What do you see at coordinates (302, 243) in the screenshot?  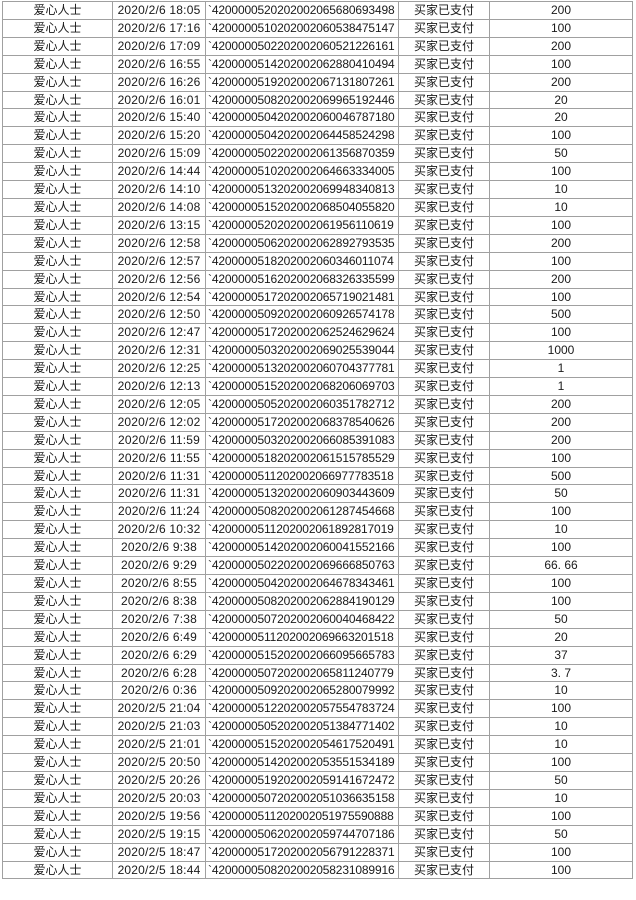 I see `transaction-id-cell: `4200000506202002062892793535` at bounding box center [302, 243].